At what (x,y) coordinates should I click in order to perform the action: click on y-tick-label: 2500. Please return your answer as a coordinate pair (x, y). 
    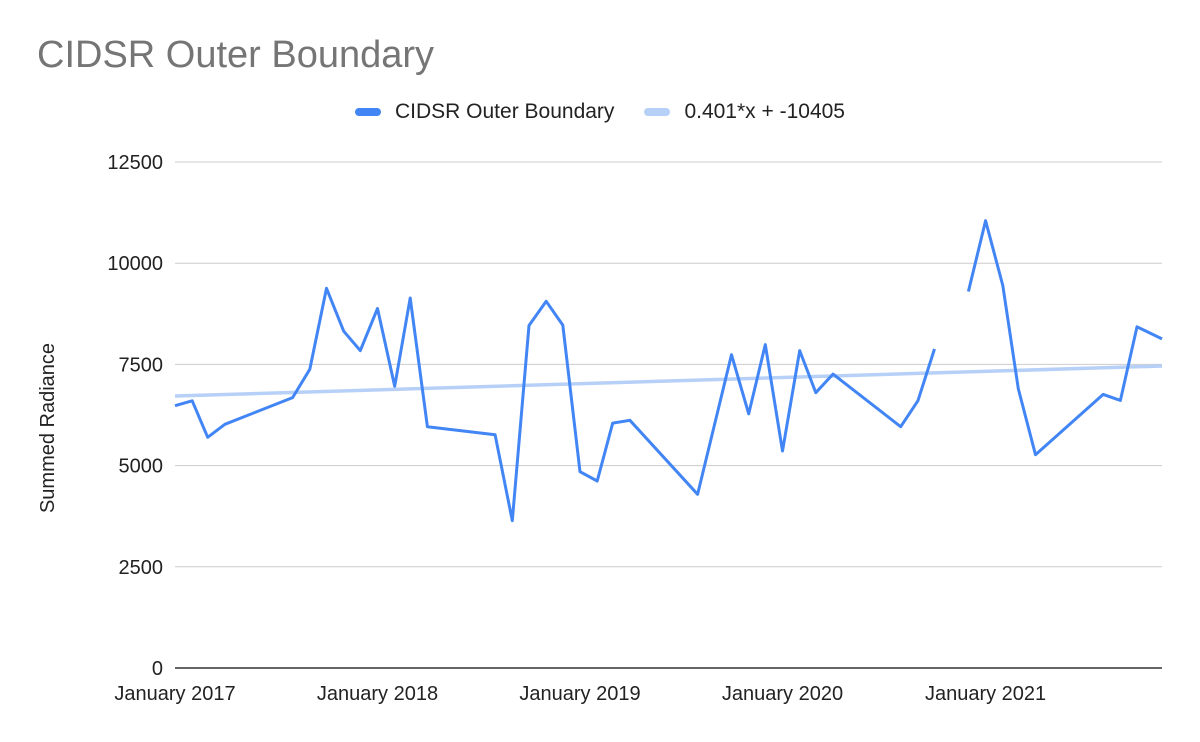
    Looking at the image, I should click on (141, 568).